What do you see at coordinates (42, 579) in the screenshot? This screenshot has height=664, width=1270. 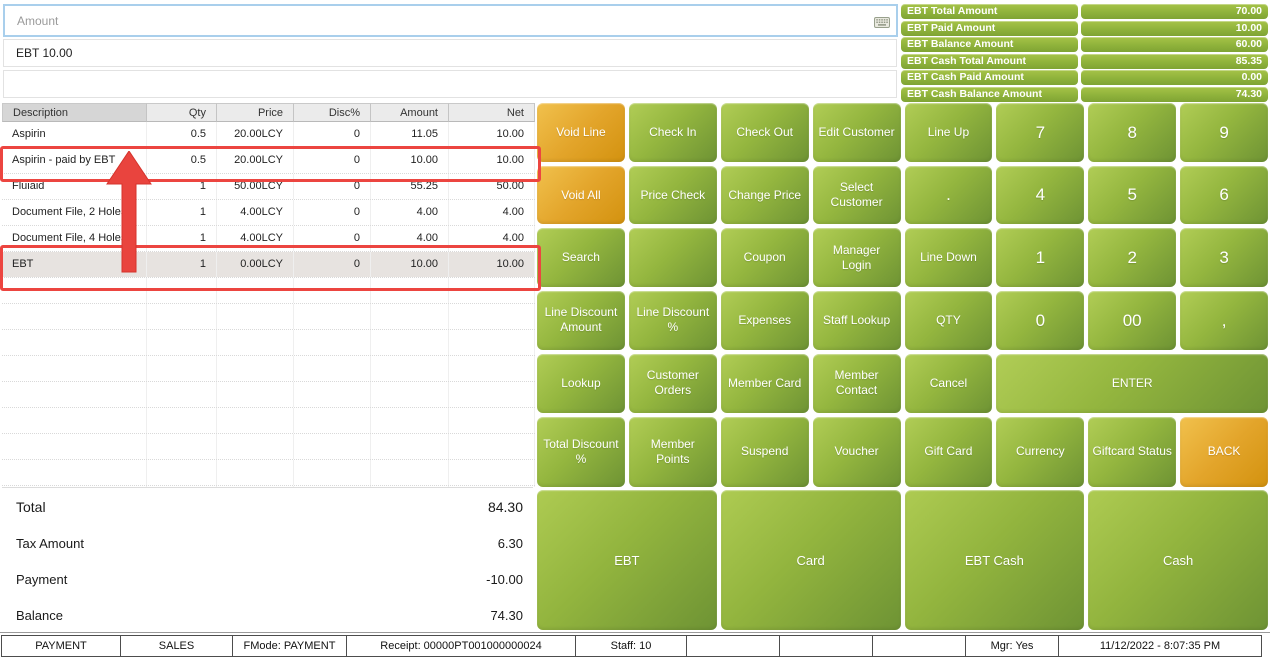 I see `total-label: Payment` at bounding box center [42, 579].